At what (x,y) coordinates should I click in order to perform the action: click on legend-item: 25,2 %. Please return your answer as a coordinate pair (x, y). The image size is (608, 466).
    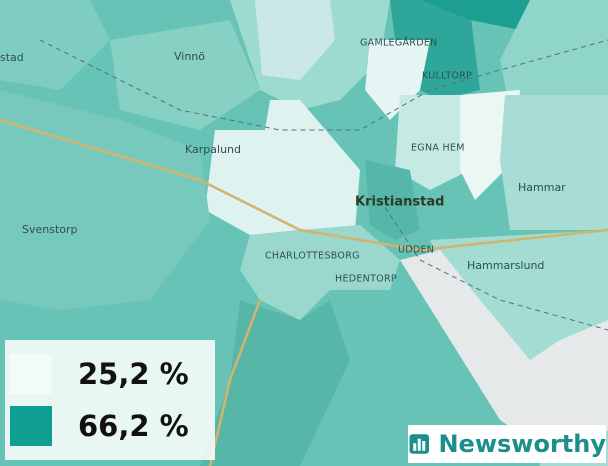
    Looking at the image, I should click on (99, 374).